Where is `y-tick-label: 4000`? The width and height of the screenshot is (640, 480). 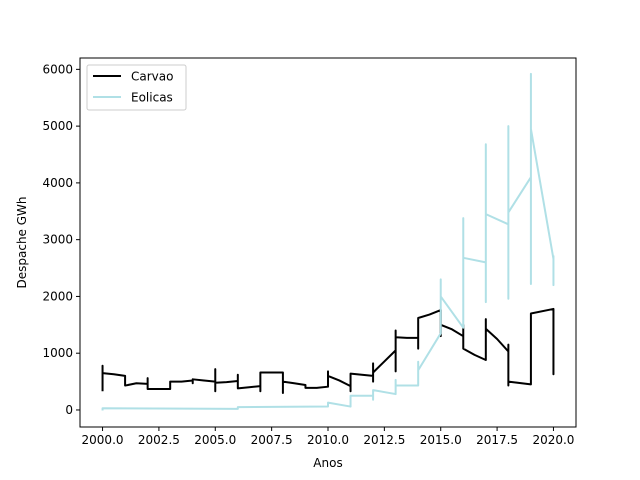 y-tick-label: 4000 is located at coordinates (57, 183).